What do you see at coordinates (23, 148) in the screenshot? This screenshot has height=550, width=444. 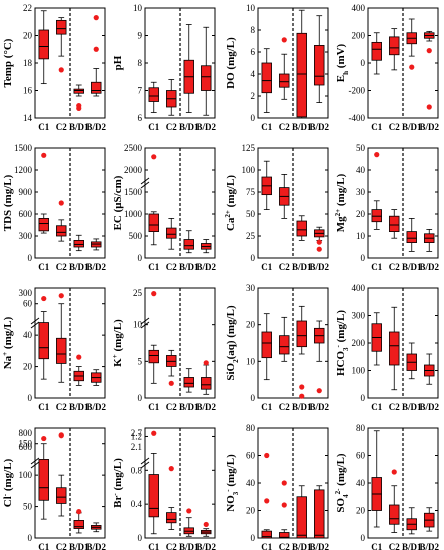 I see `y-tick-label: 1500` at bounding box center [23, 148].